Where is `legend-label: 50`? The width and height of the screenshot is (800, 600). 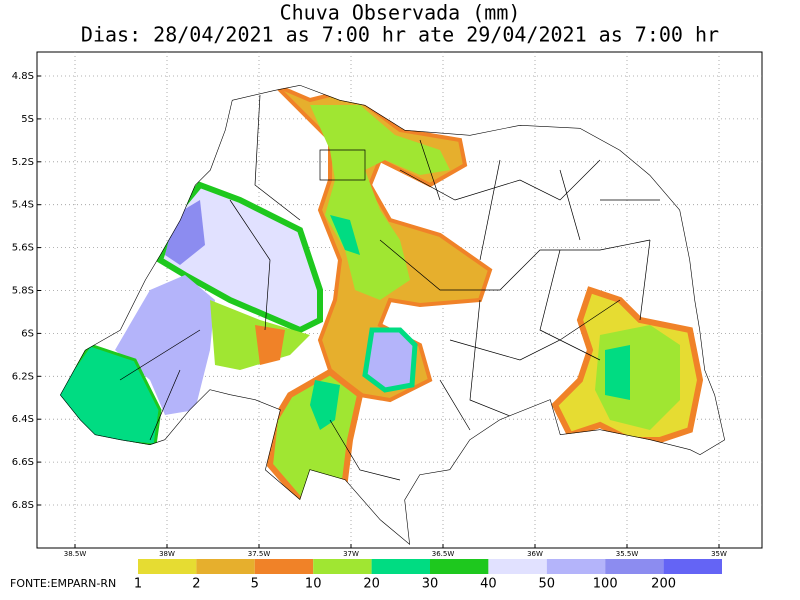 legend-label: 50 is located at coordinates (547, 584).